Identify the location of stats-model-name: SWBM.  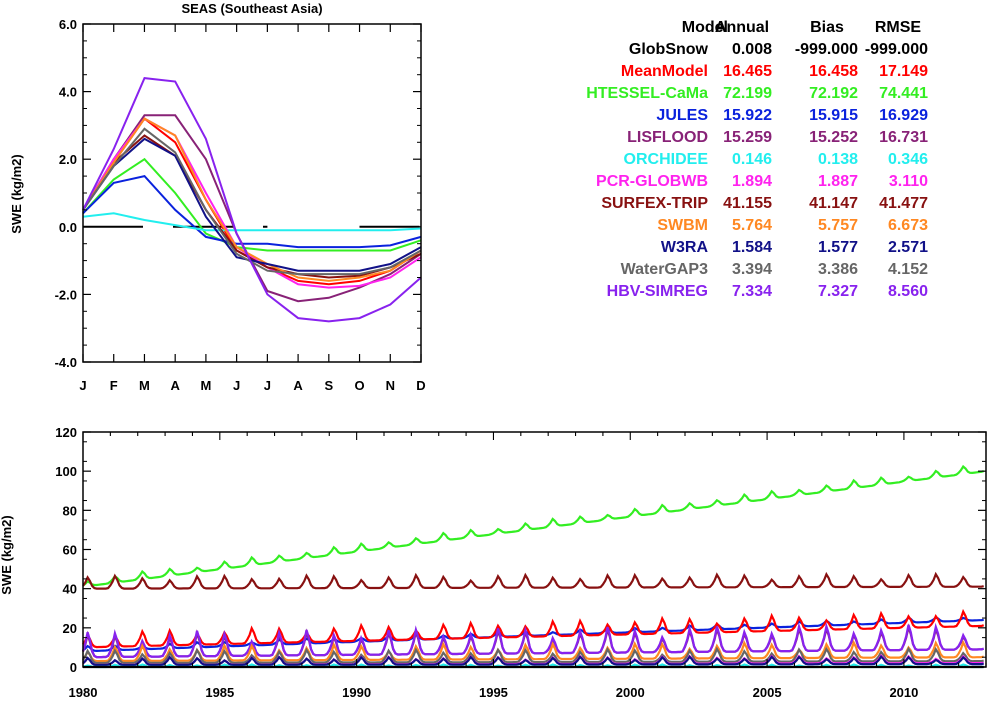
(682, 225).